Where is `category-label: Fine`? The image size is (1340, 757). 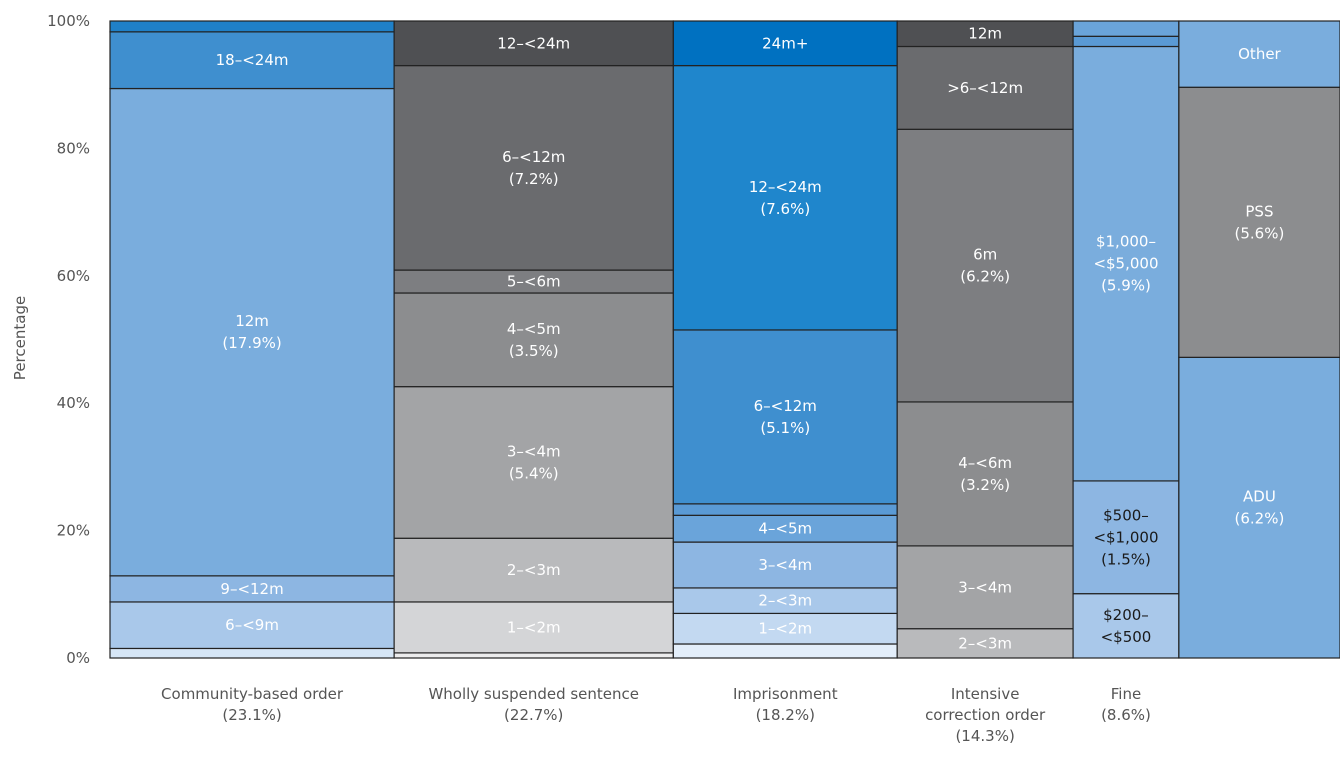 category-label: Fine is located at coordinates (1126, 694).